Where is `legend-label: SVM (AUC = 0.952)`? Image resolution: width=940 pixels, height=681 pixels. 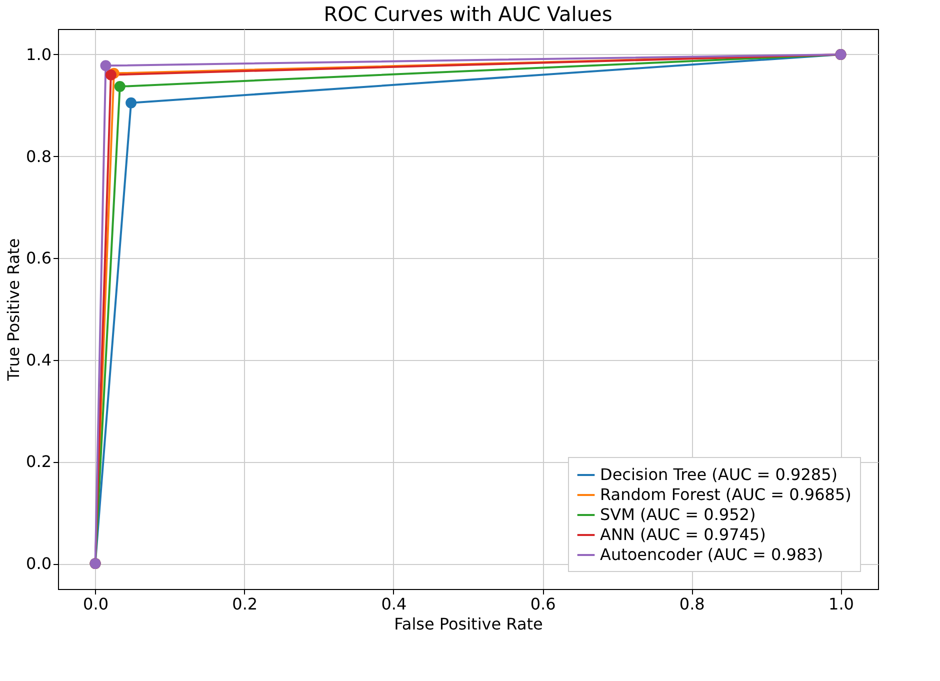
legend-label: SVM (AUC = 0.952) is located at coordinates (678, 514).